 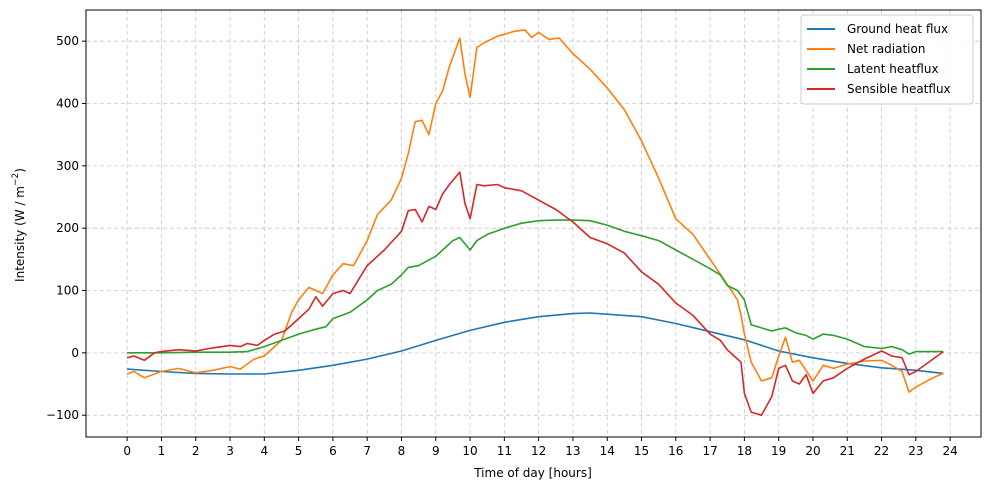 I want to click on x-tick-label: 9, so click(x=436, y=451).